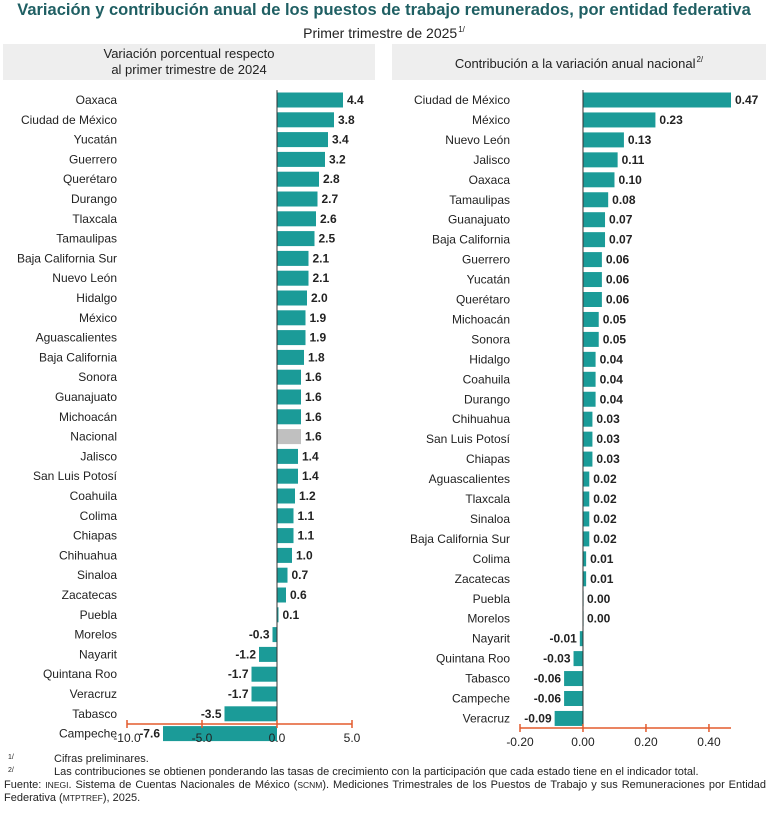  Describe the element at coordinates (586, 519) in the screenshot. I see `bar-sinaloa` at that location.